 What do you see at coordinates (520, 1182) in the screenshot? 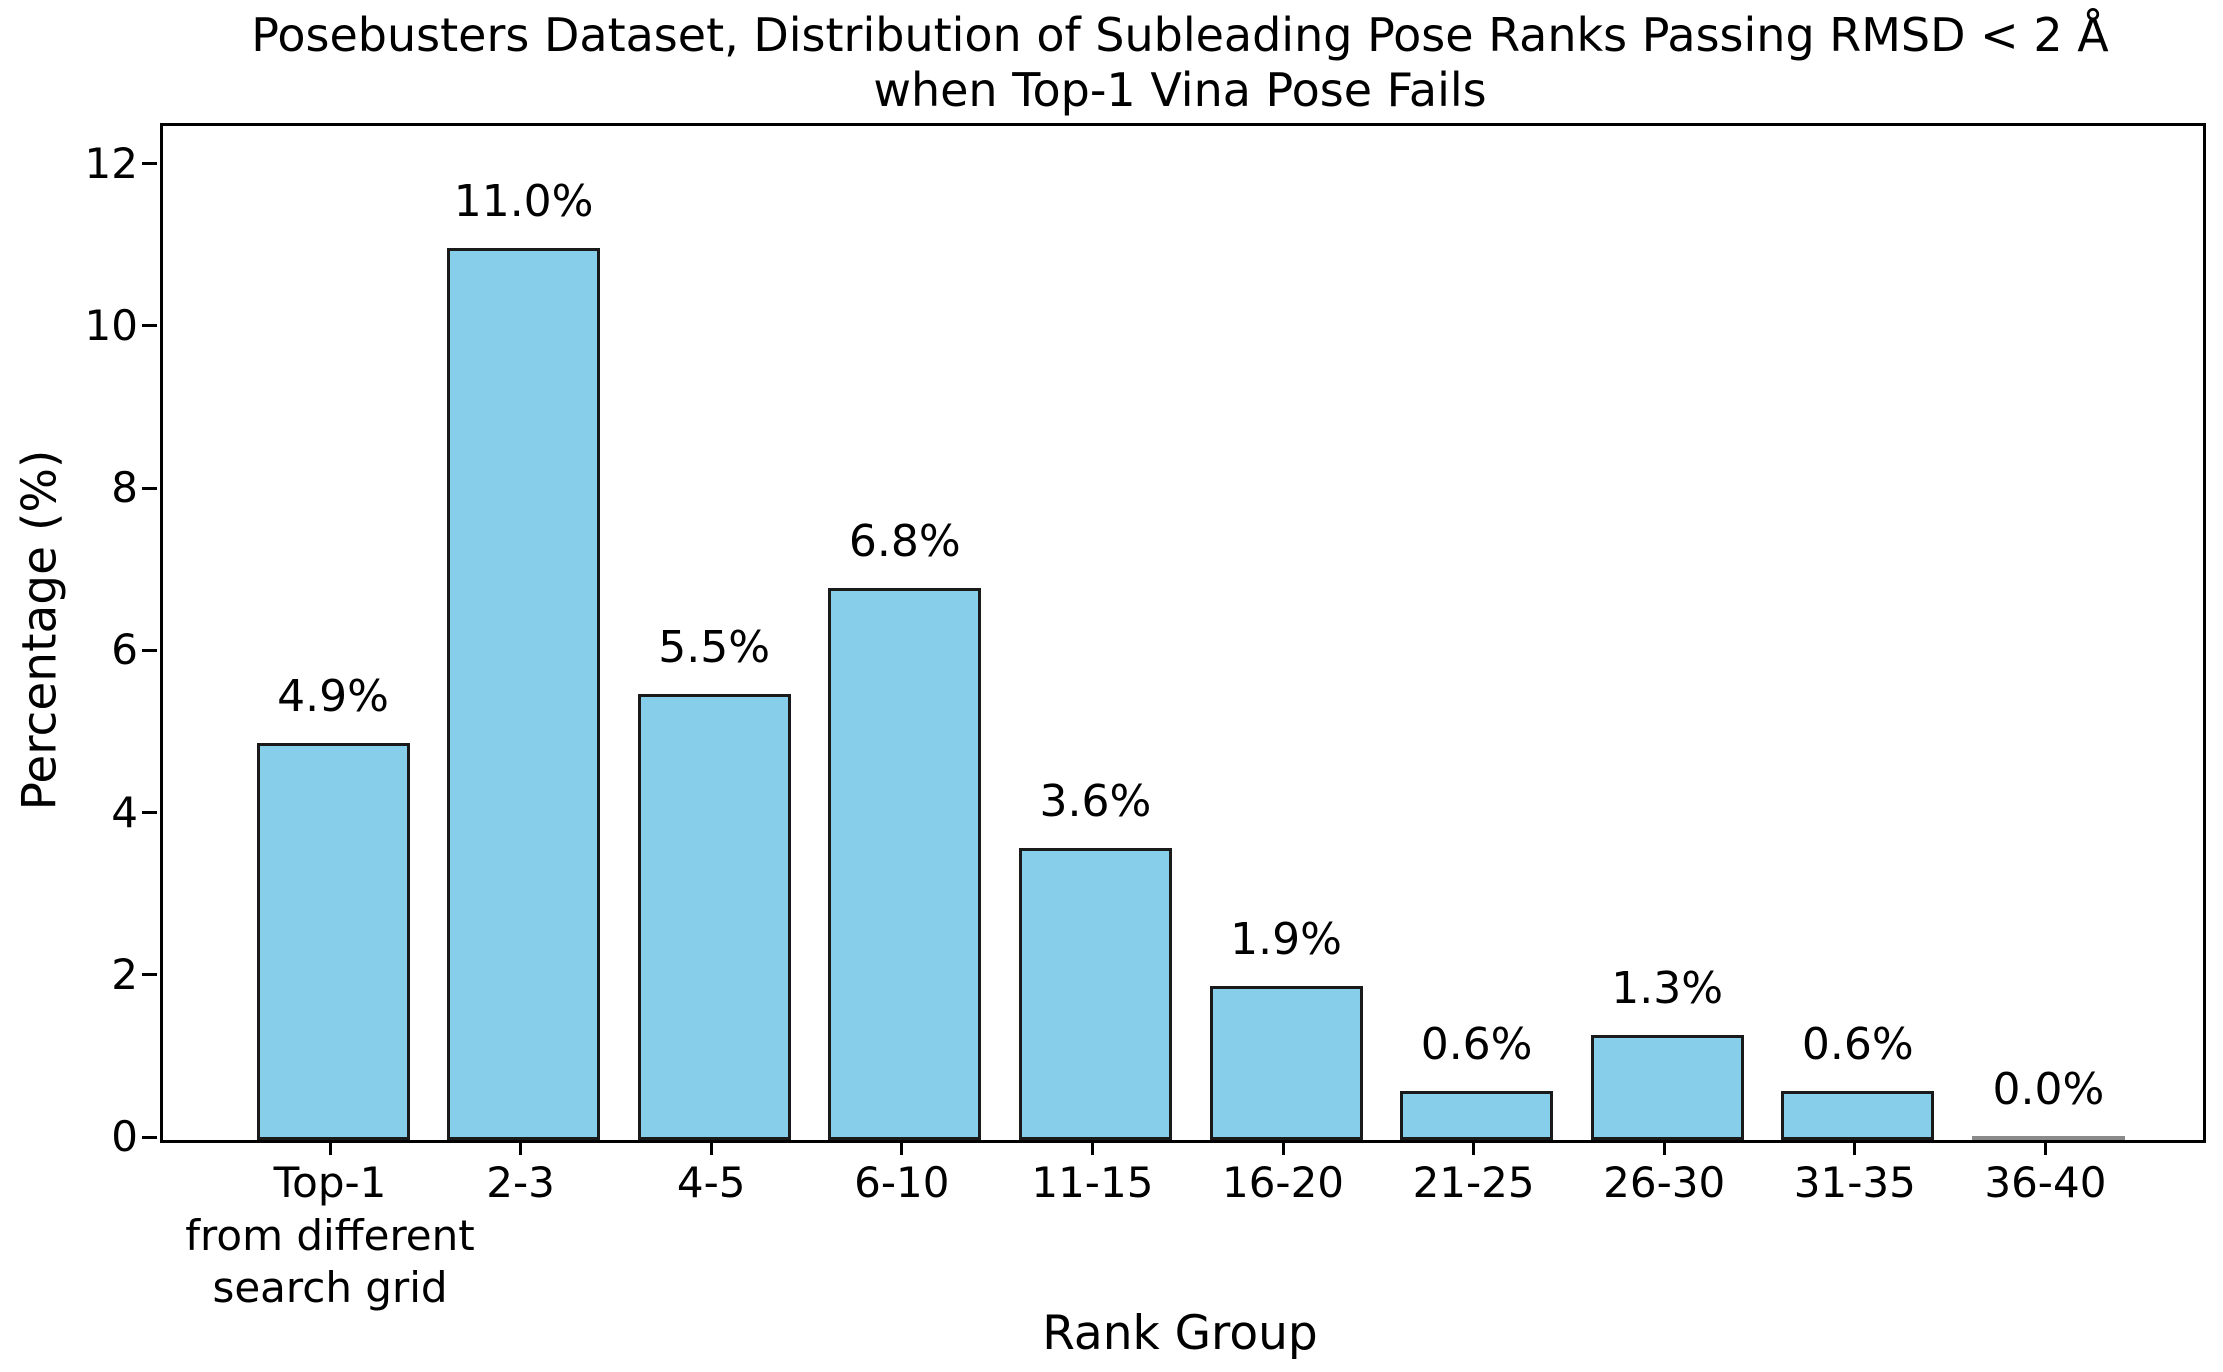
I see `x-tick-label: 2-3` at bounding box center [520, 1182].